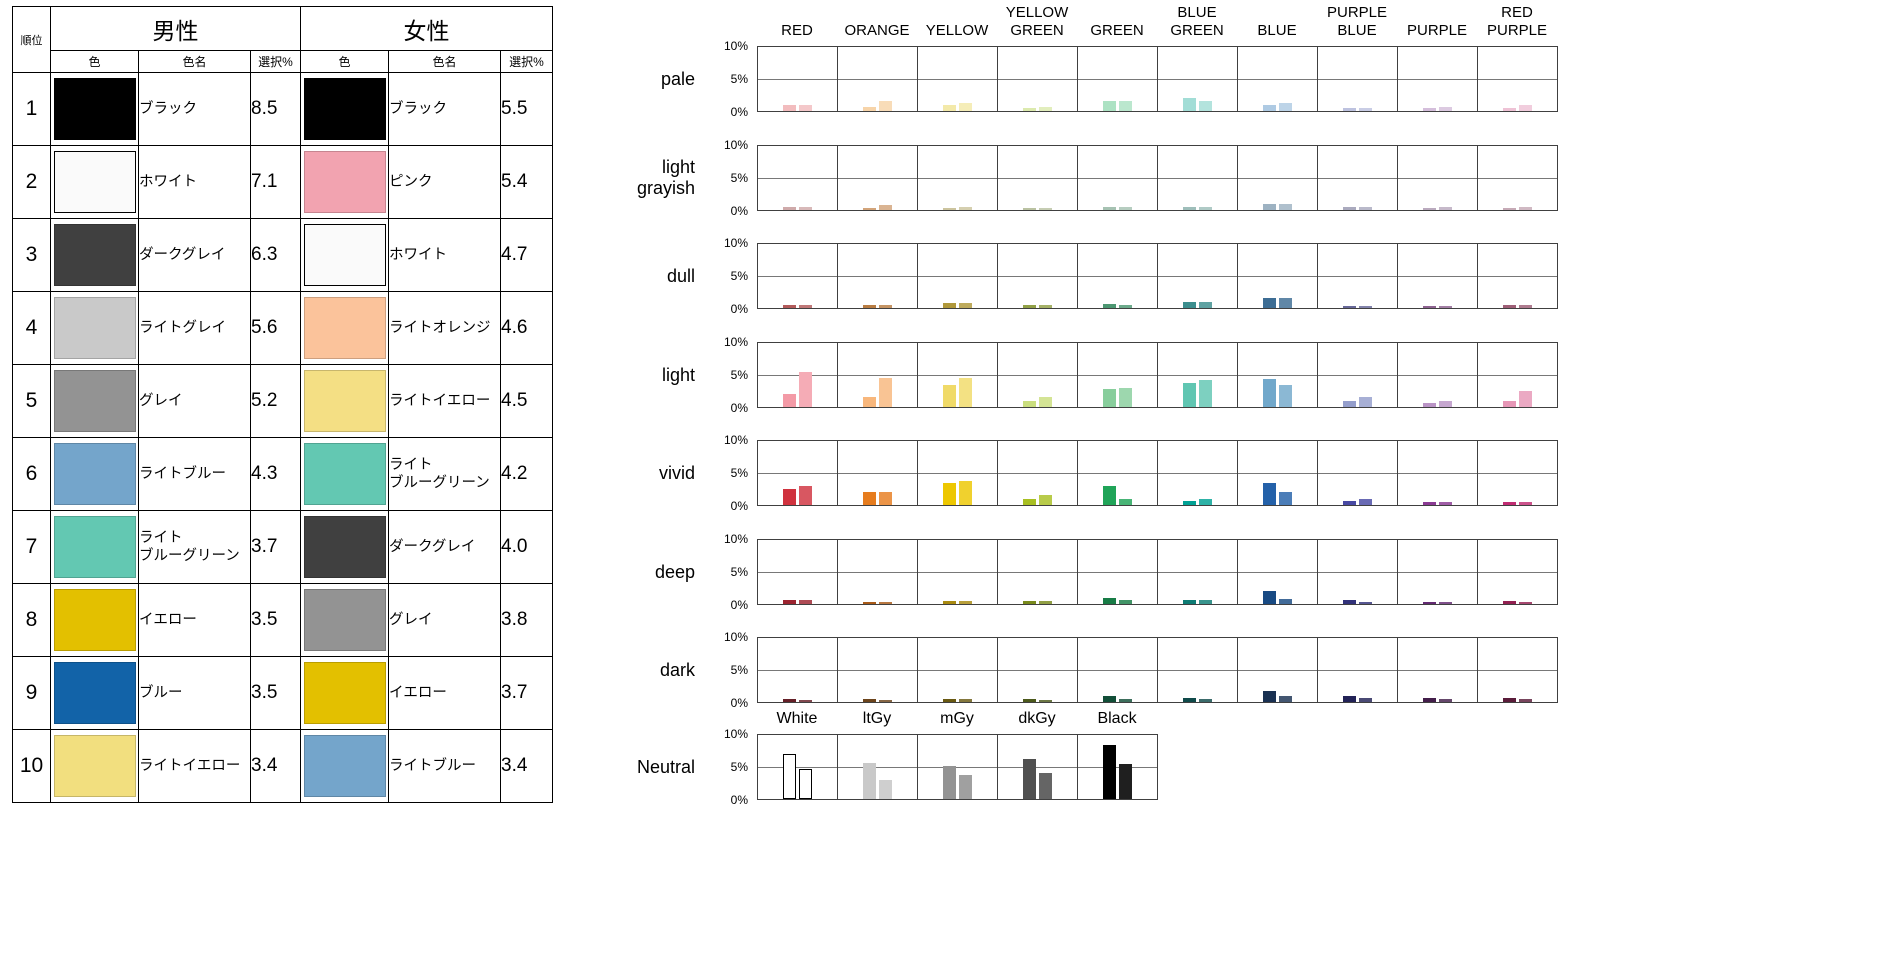  Describe the element at coordinates (94, 61) in the screenshot. I see `male-color-header: 色` at that location.